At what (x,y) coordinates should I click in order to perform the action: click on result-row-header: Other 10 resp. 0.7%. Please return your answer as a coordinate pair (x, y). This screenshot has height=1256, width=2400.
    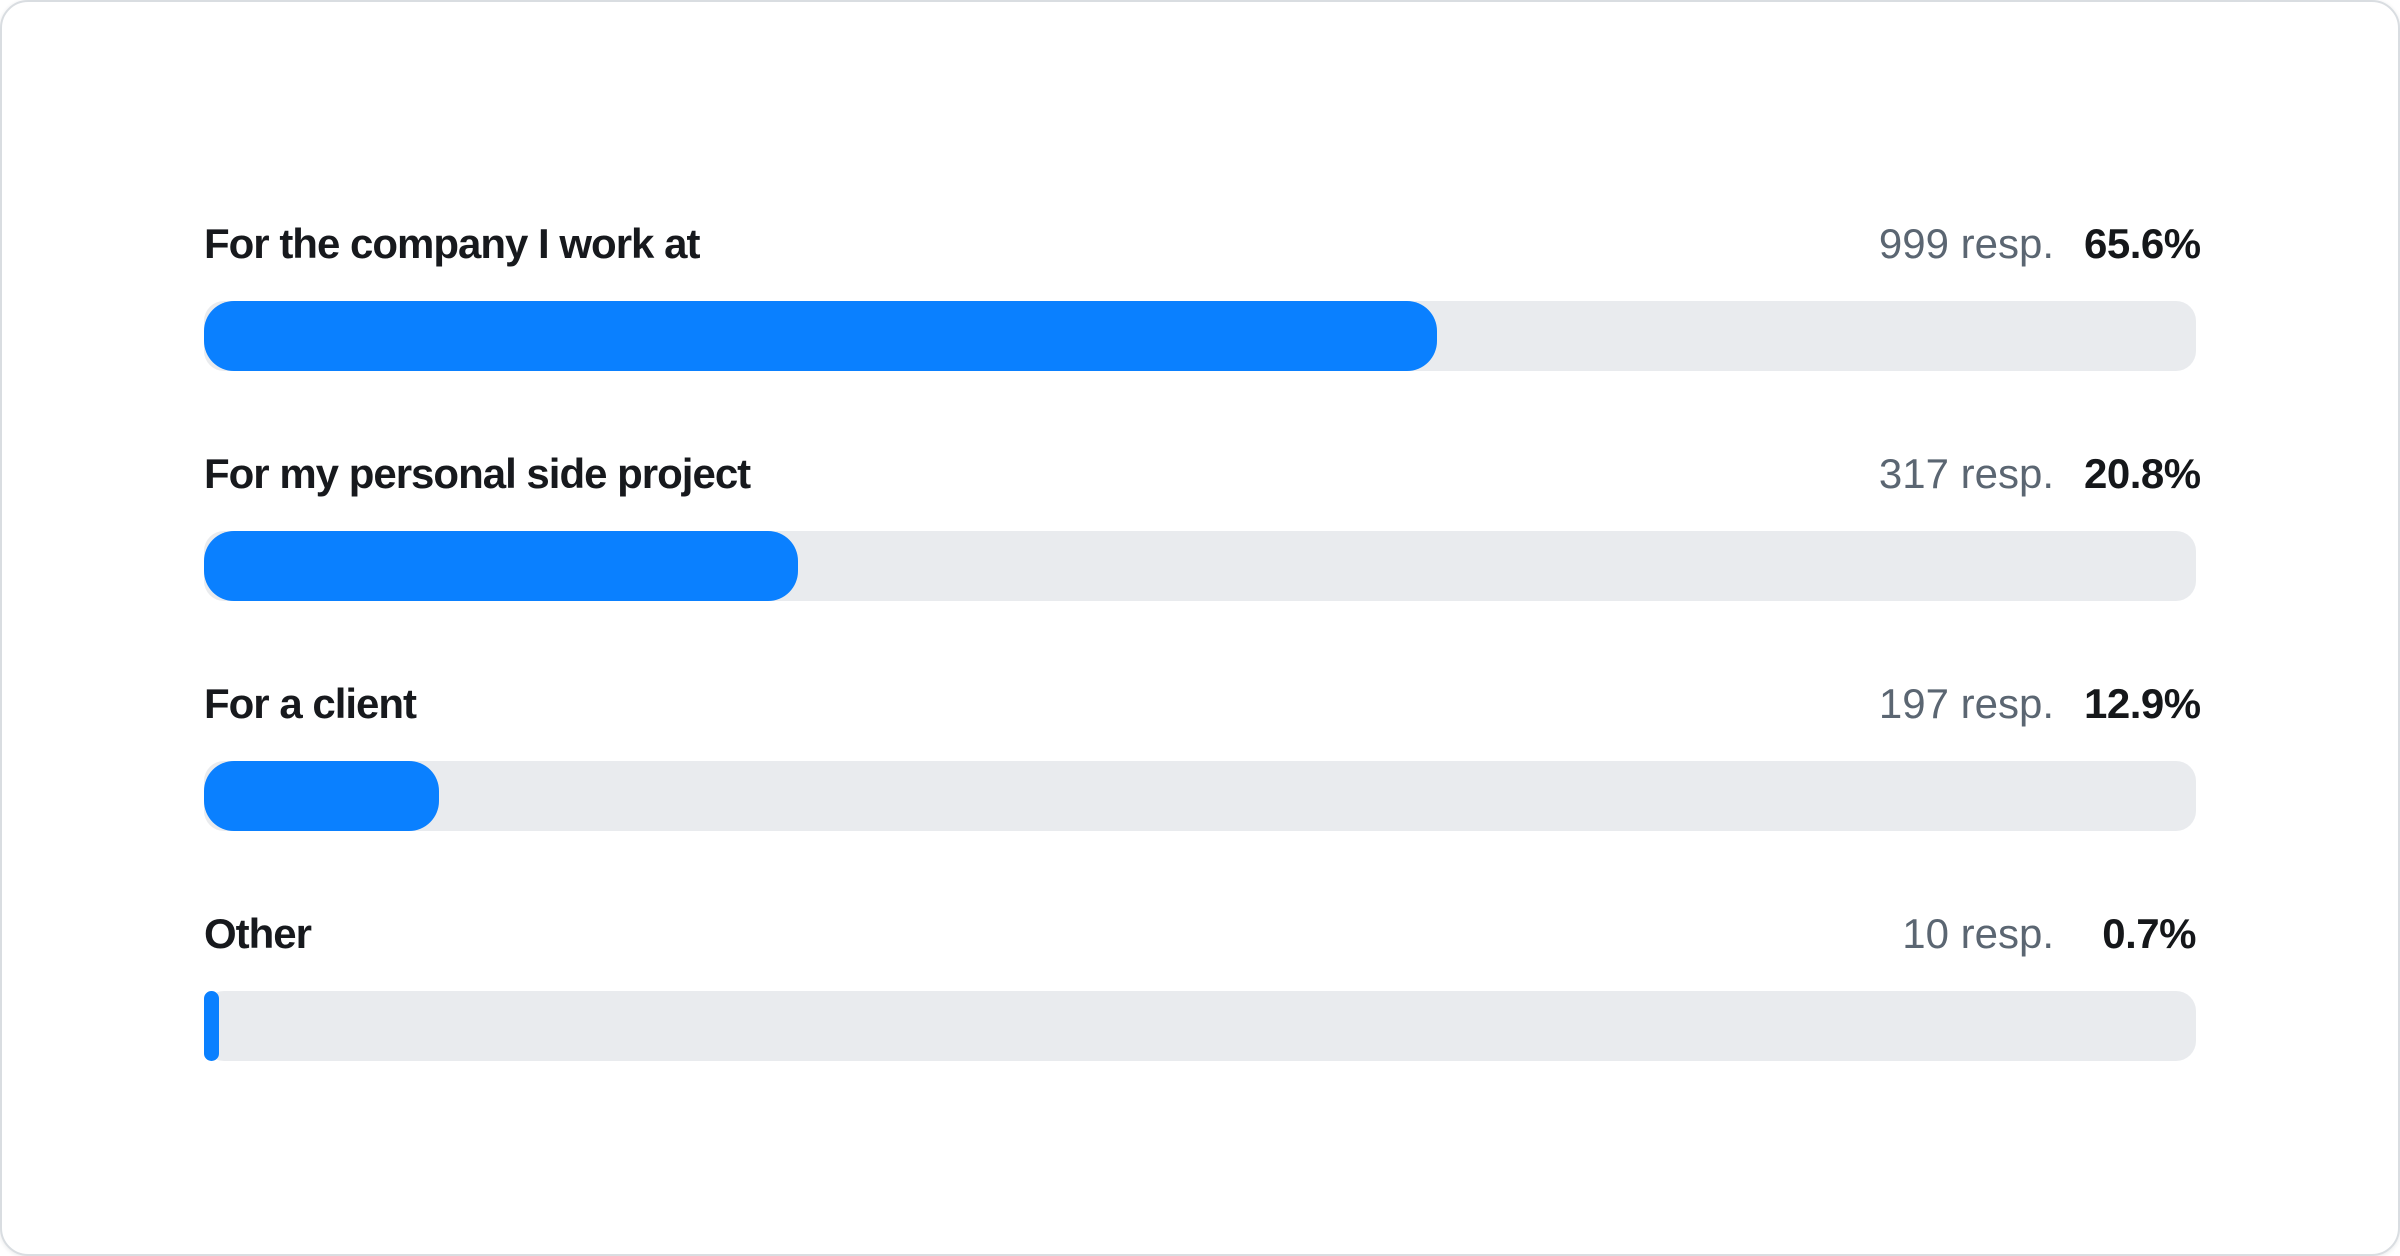
    Looking at the image, I should click on (1200, 934).